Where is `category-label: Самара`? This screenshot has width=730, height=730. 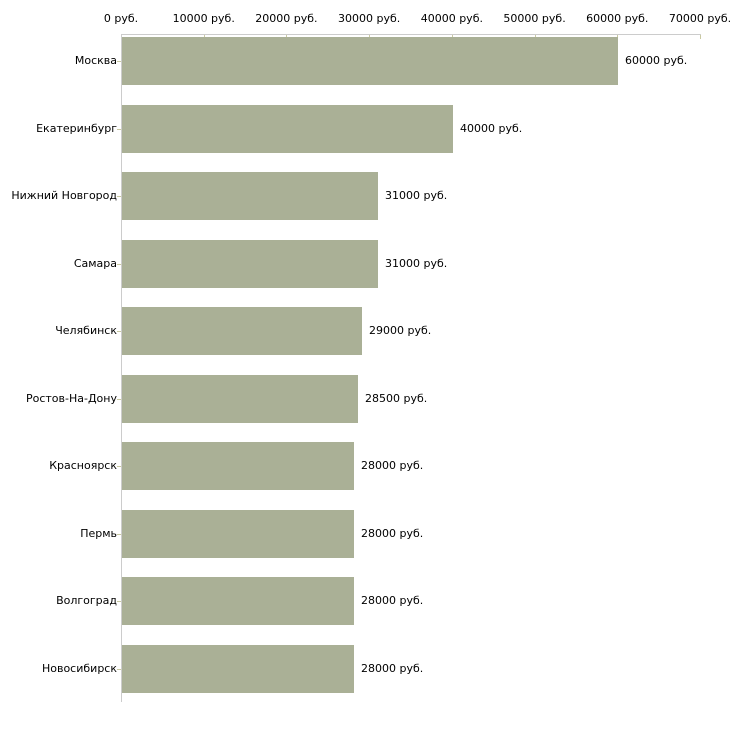
category-label: Самара is located at coordinates (95, 263).